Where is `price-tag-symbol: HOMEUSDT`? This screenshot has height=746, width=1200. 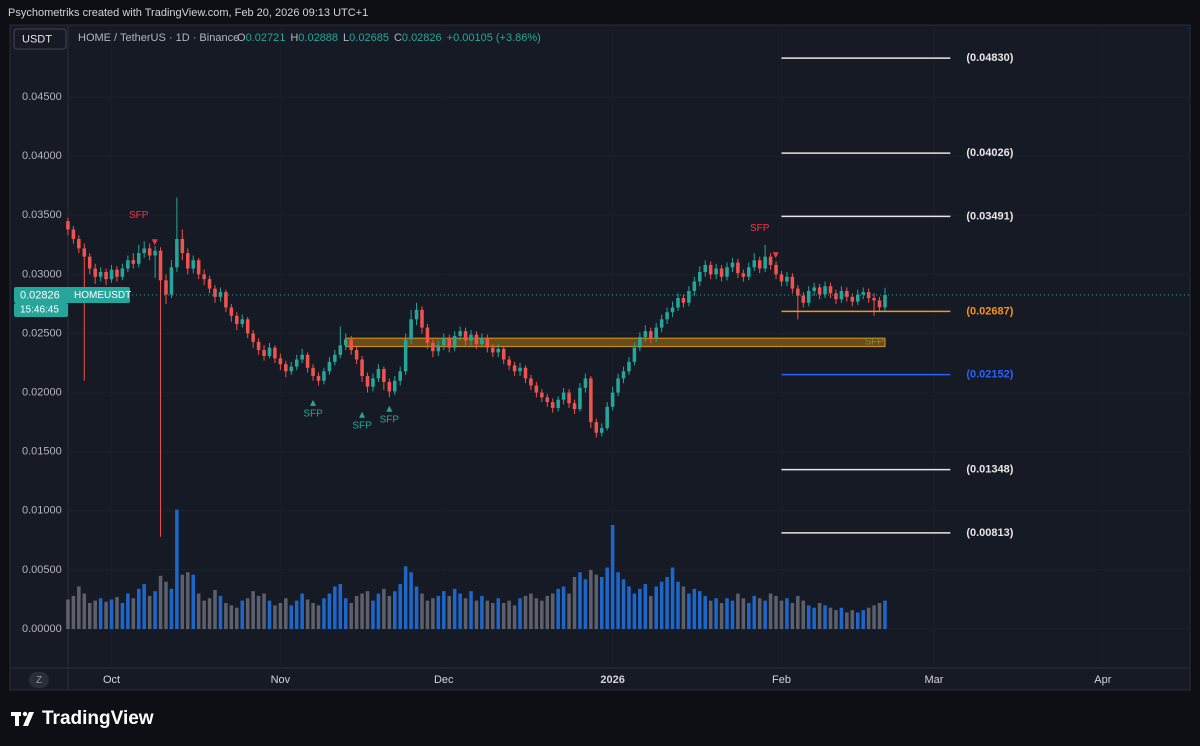
price-tag-symbol: HOMEUSDT is located at coordinates (102, 295).